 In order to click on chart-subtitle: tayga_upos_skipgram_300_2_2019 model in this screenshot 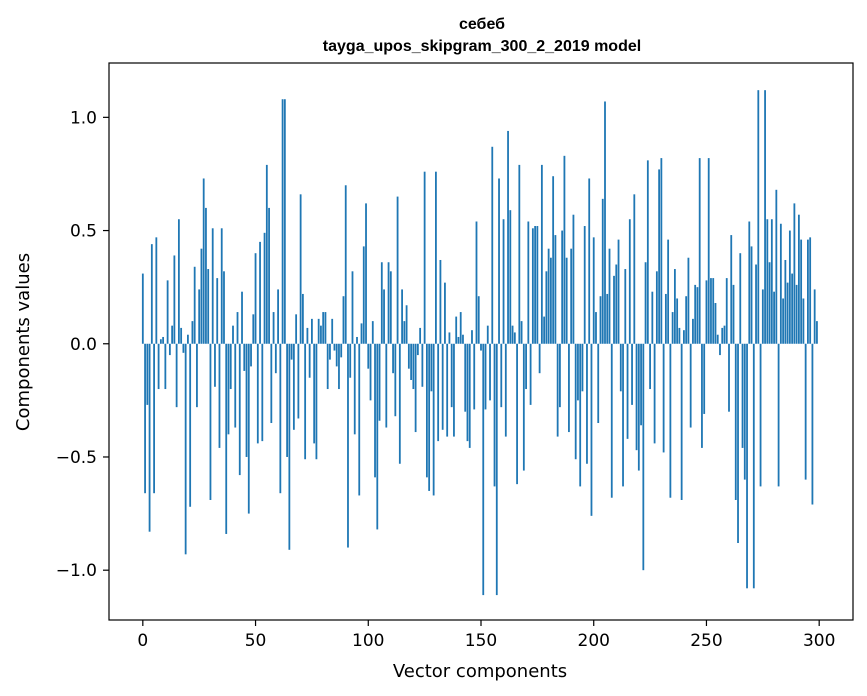, I will do `click(482, 46)`.